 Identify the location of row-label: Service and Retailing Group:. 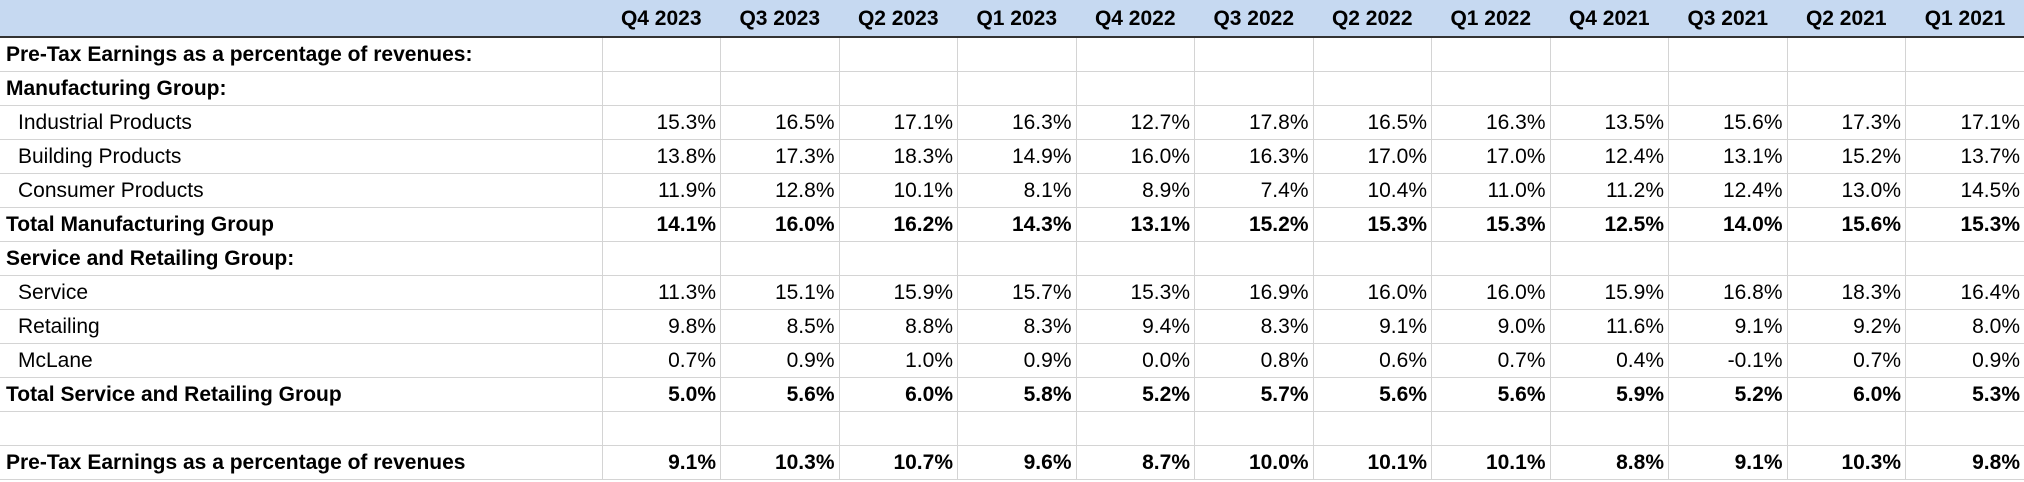
(301, 258).